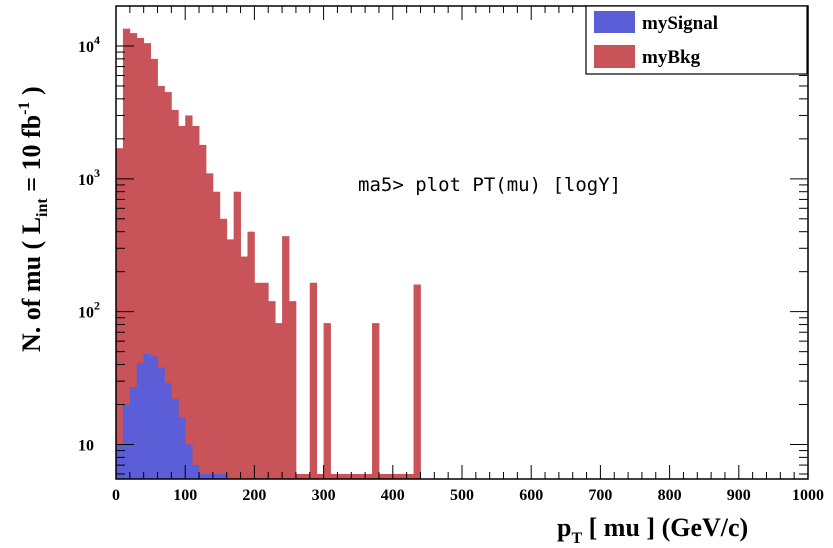 This screenshot has width=833, height=548. What do you see at coordinates (600, 495) in the screenshot?
I see `x-tick-label: 700` at bounding box center [600, 495].